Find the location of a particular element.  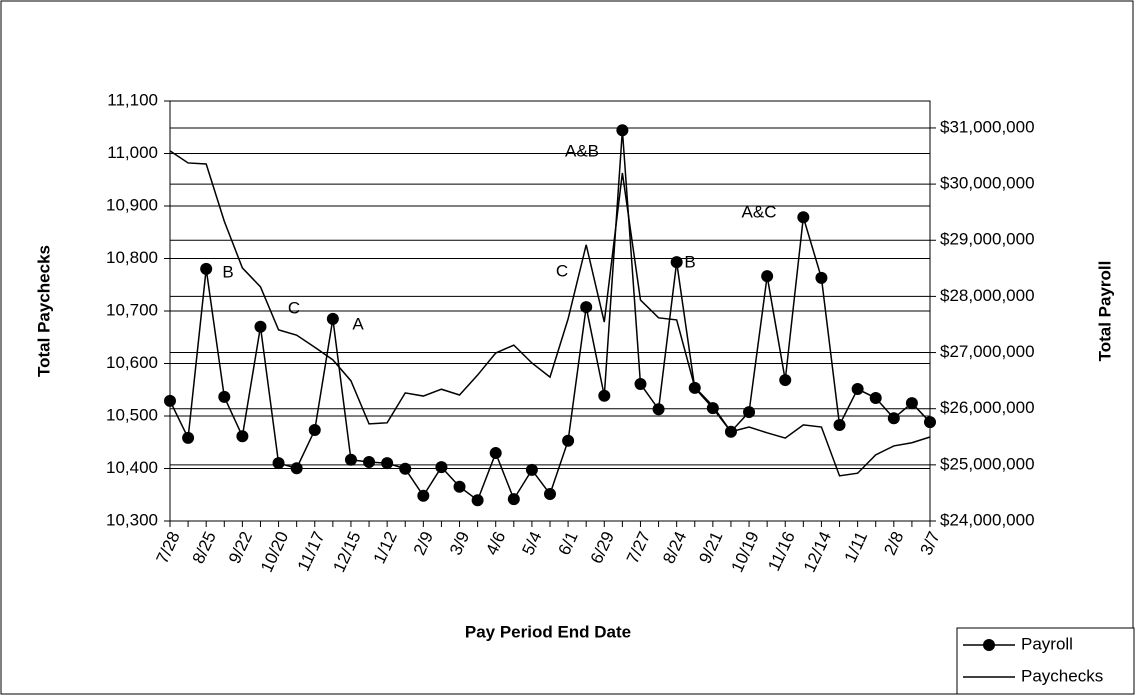

y-axis-label: Total Paychecks is located at coordinates (43, 311).